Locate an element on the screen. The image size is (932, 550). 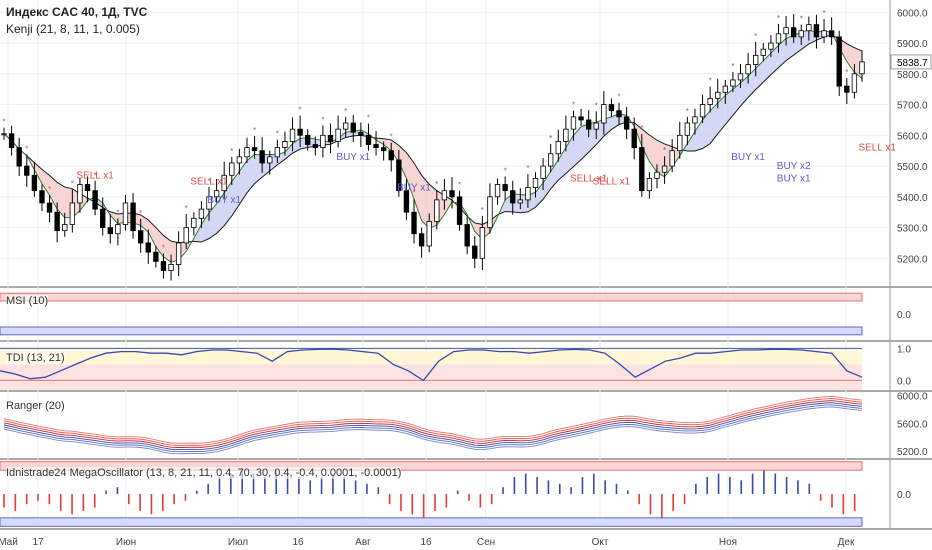
tdi-panel-label: TDI (13, 21) is located at coordinates (35, 358).